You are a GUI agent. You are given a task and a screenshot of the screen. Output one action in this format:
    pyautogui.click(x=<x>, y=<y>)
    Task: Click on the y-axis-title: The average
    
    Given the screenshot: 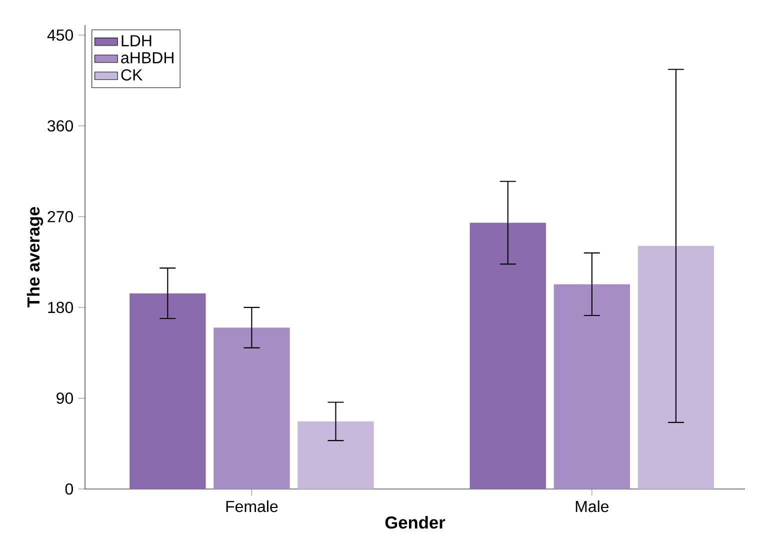 What is the action you would take?
    pyautogui.click(x=35, y=257)
    